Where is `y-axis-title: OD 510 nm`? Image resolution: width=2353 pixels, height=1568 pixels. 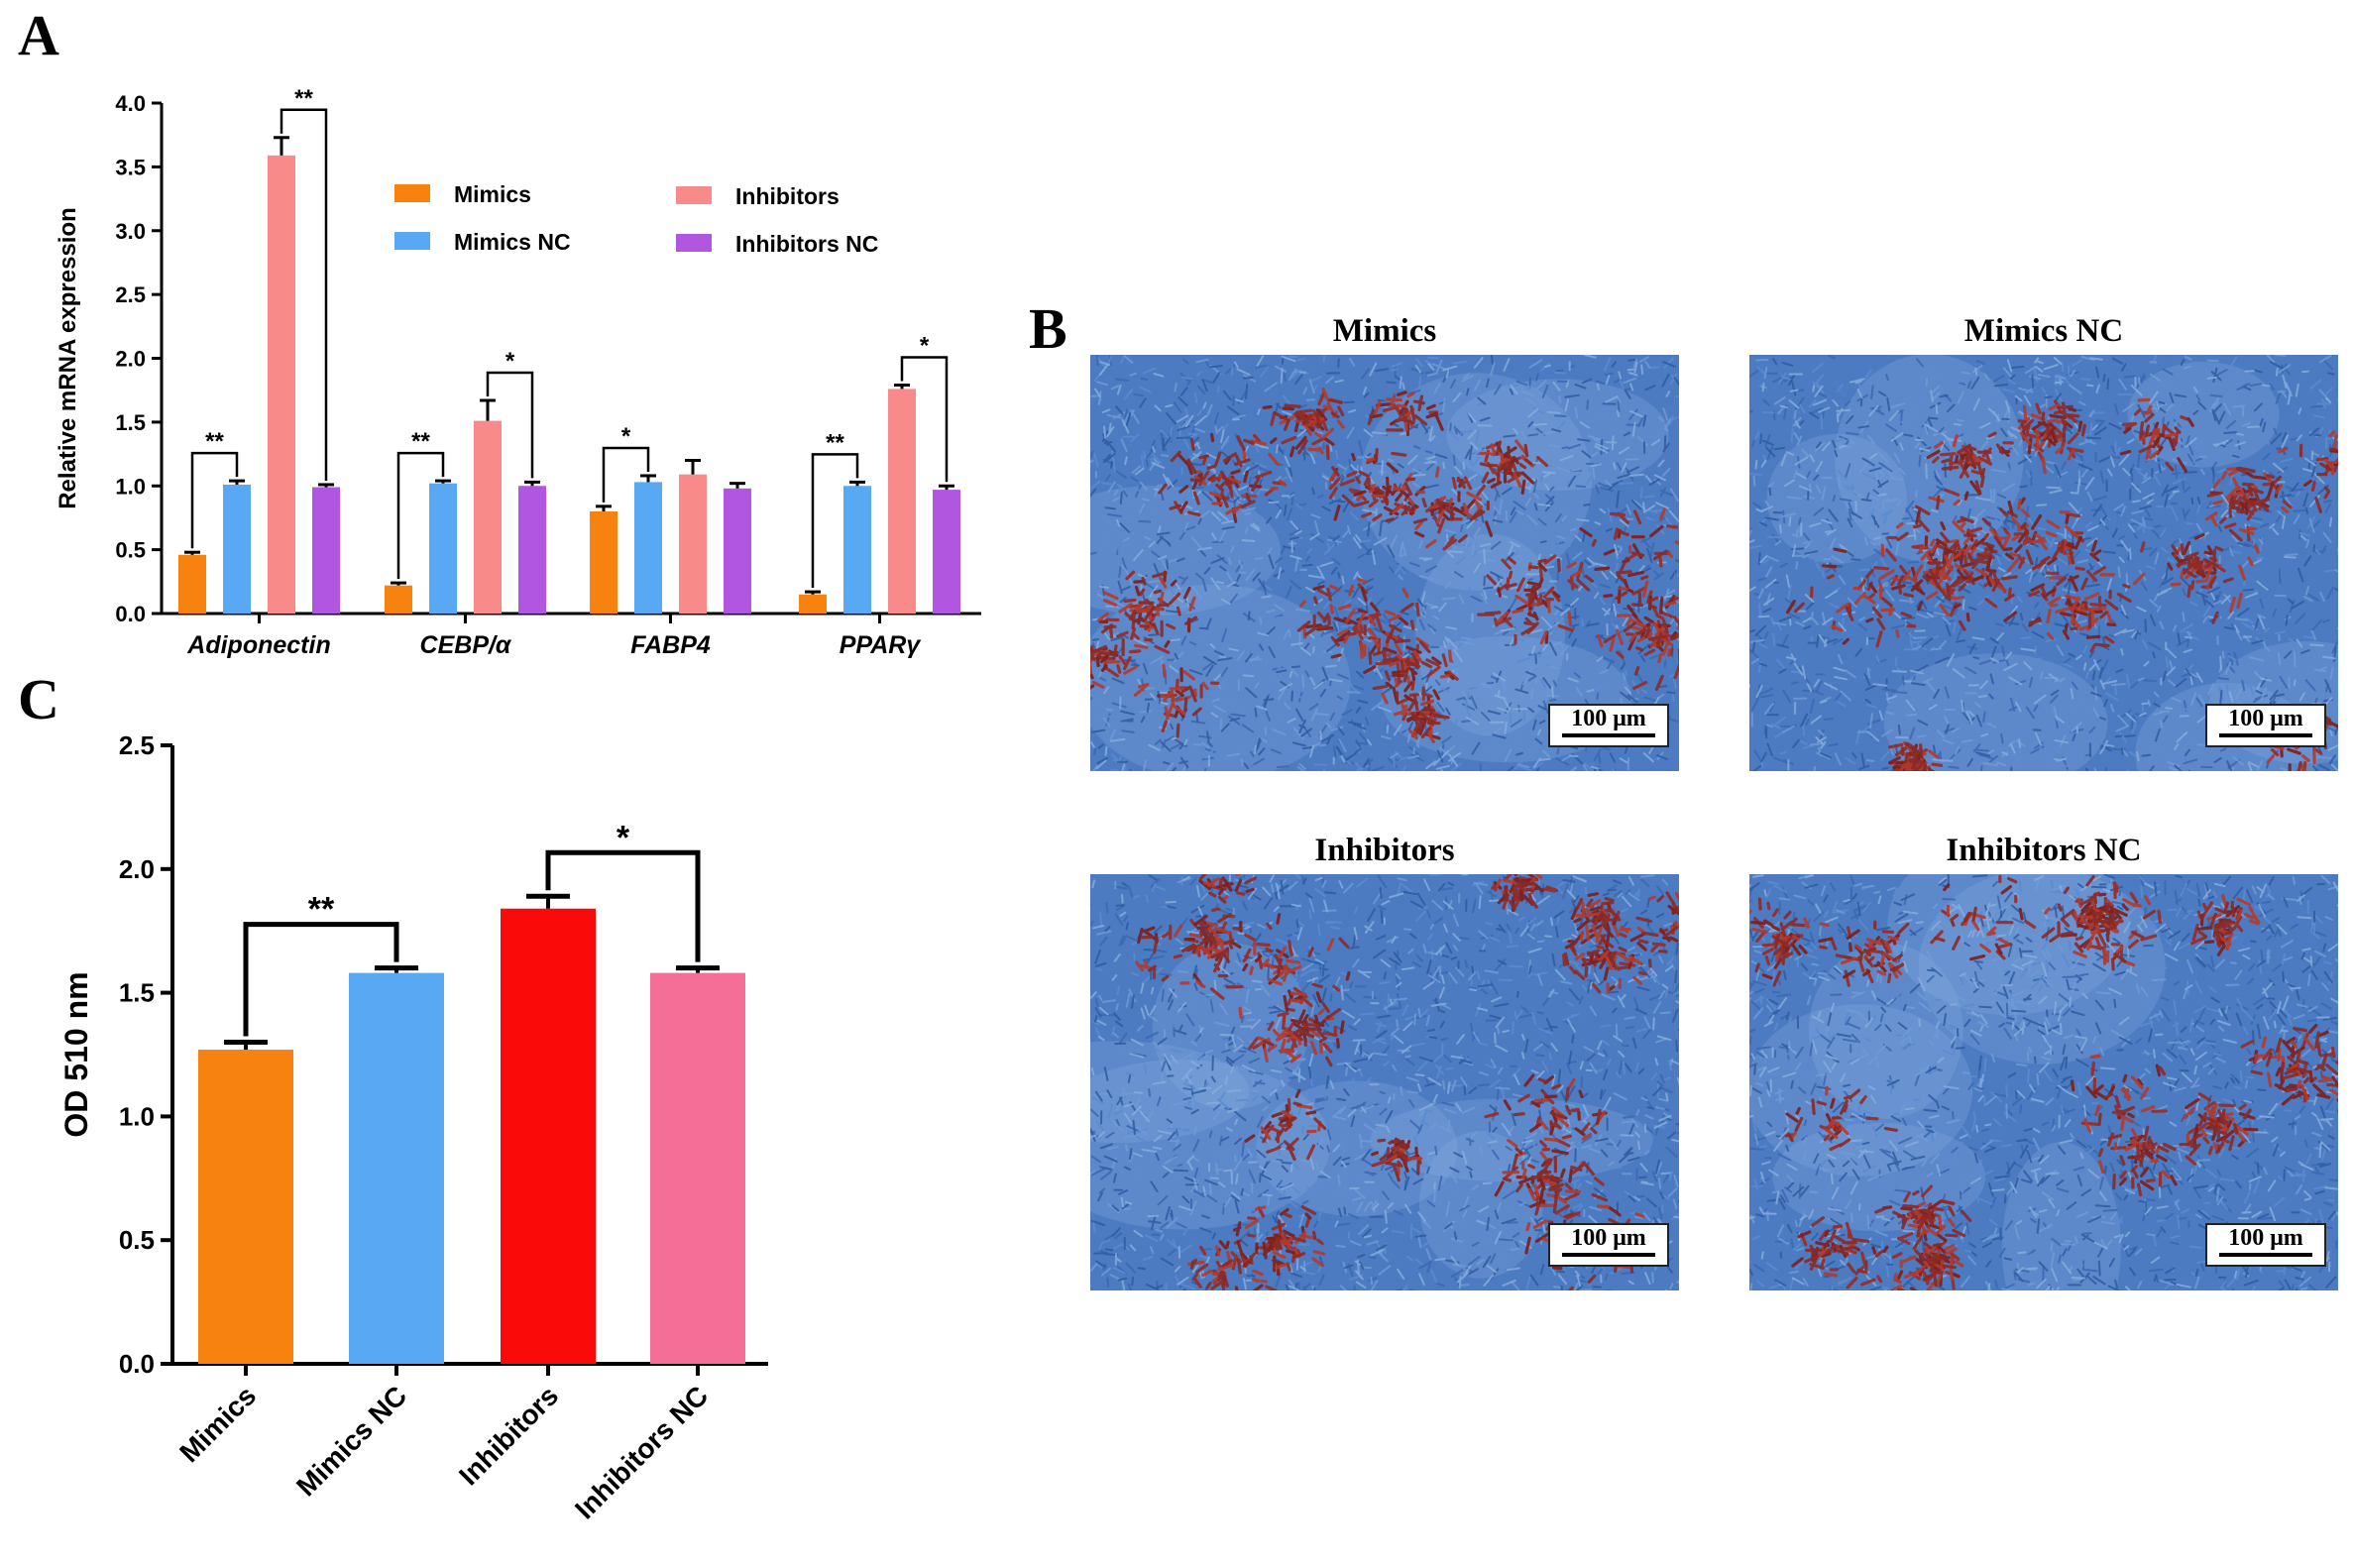
y-axis-title: OD 510 nm is located at coordinates (76, 1054).